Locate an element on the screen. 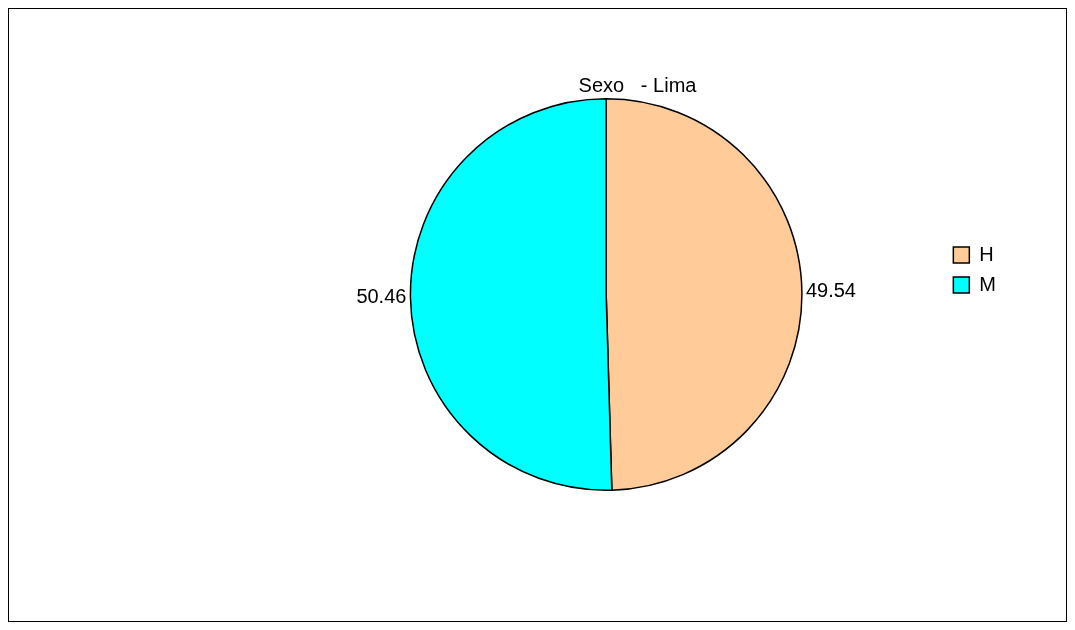 This screenshot has height=630, width=1075. chart-title: Sexo - Lima is located at coordinates (638, 84).